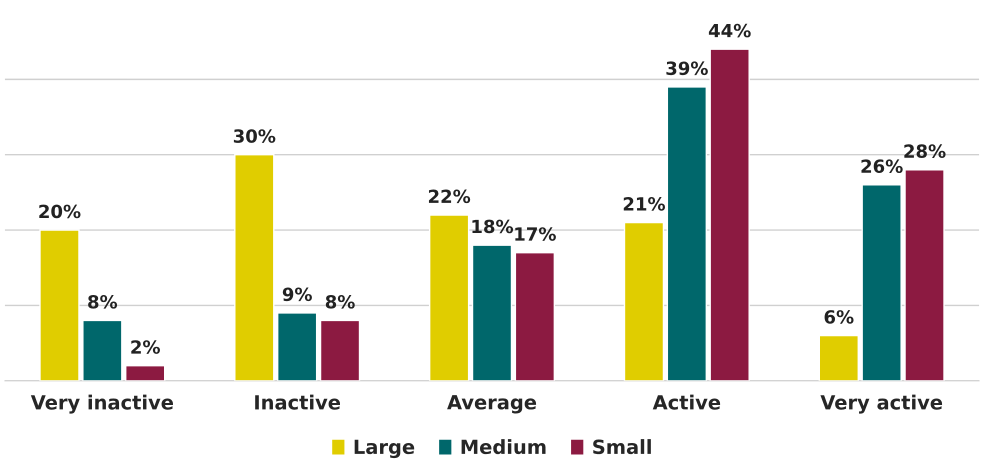 The width and height of the screenshot is (984, 473). What do you see at coordinates (297, 402) in the screenshot?
I see `x-tick-label: Inactive` at bounding box center [297, 402].